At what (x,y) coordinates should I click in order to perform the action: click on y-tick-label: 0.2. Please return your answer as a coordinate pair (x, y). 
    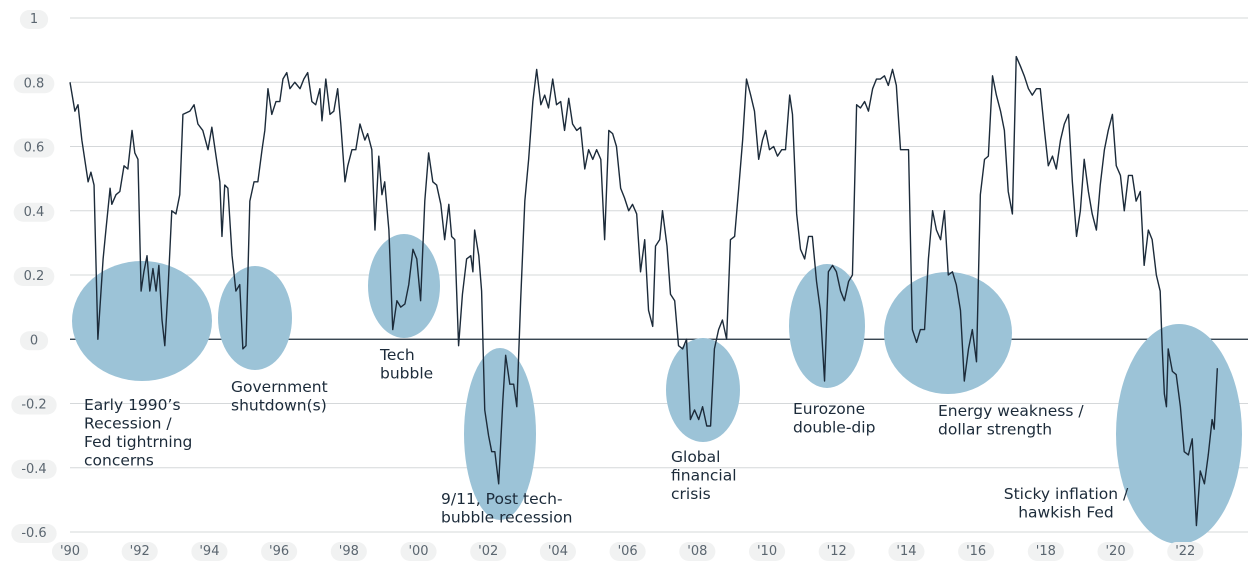
    Looking at the image, I should click on (34, 276).